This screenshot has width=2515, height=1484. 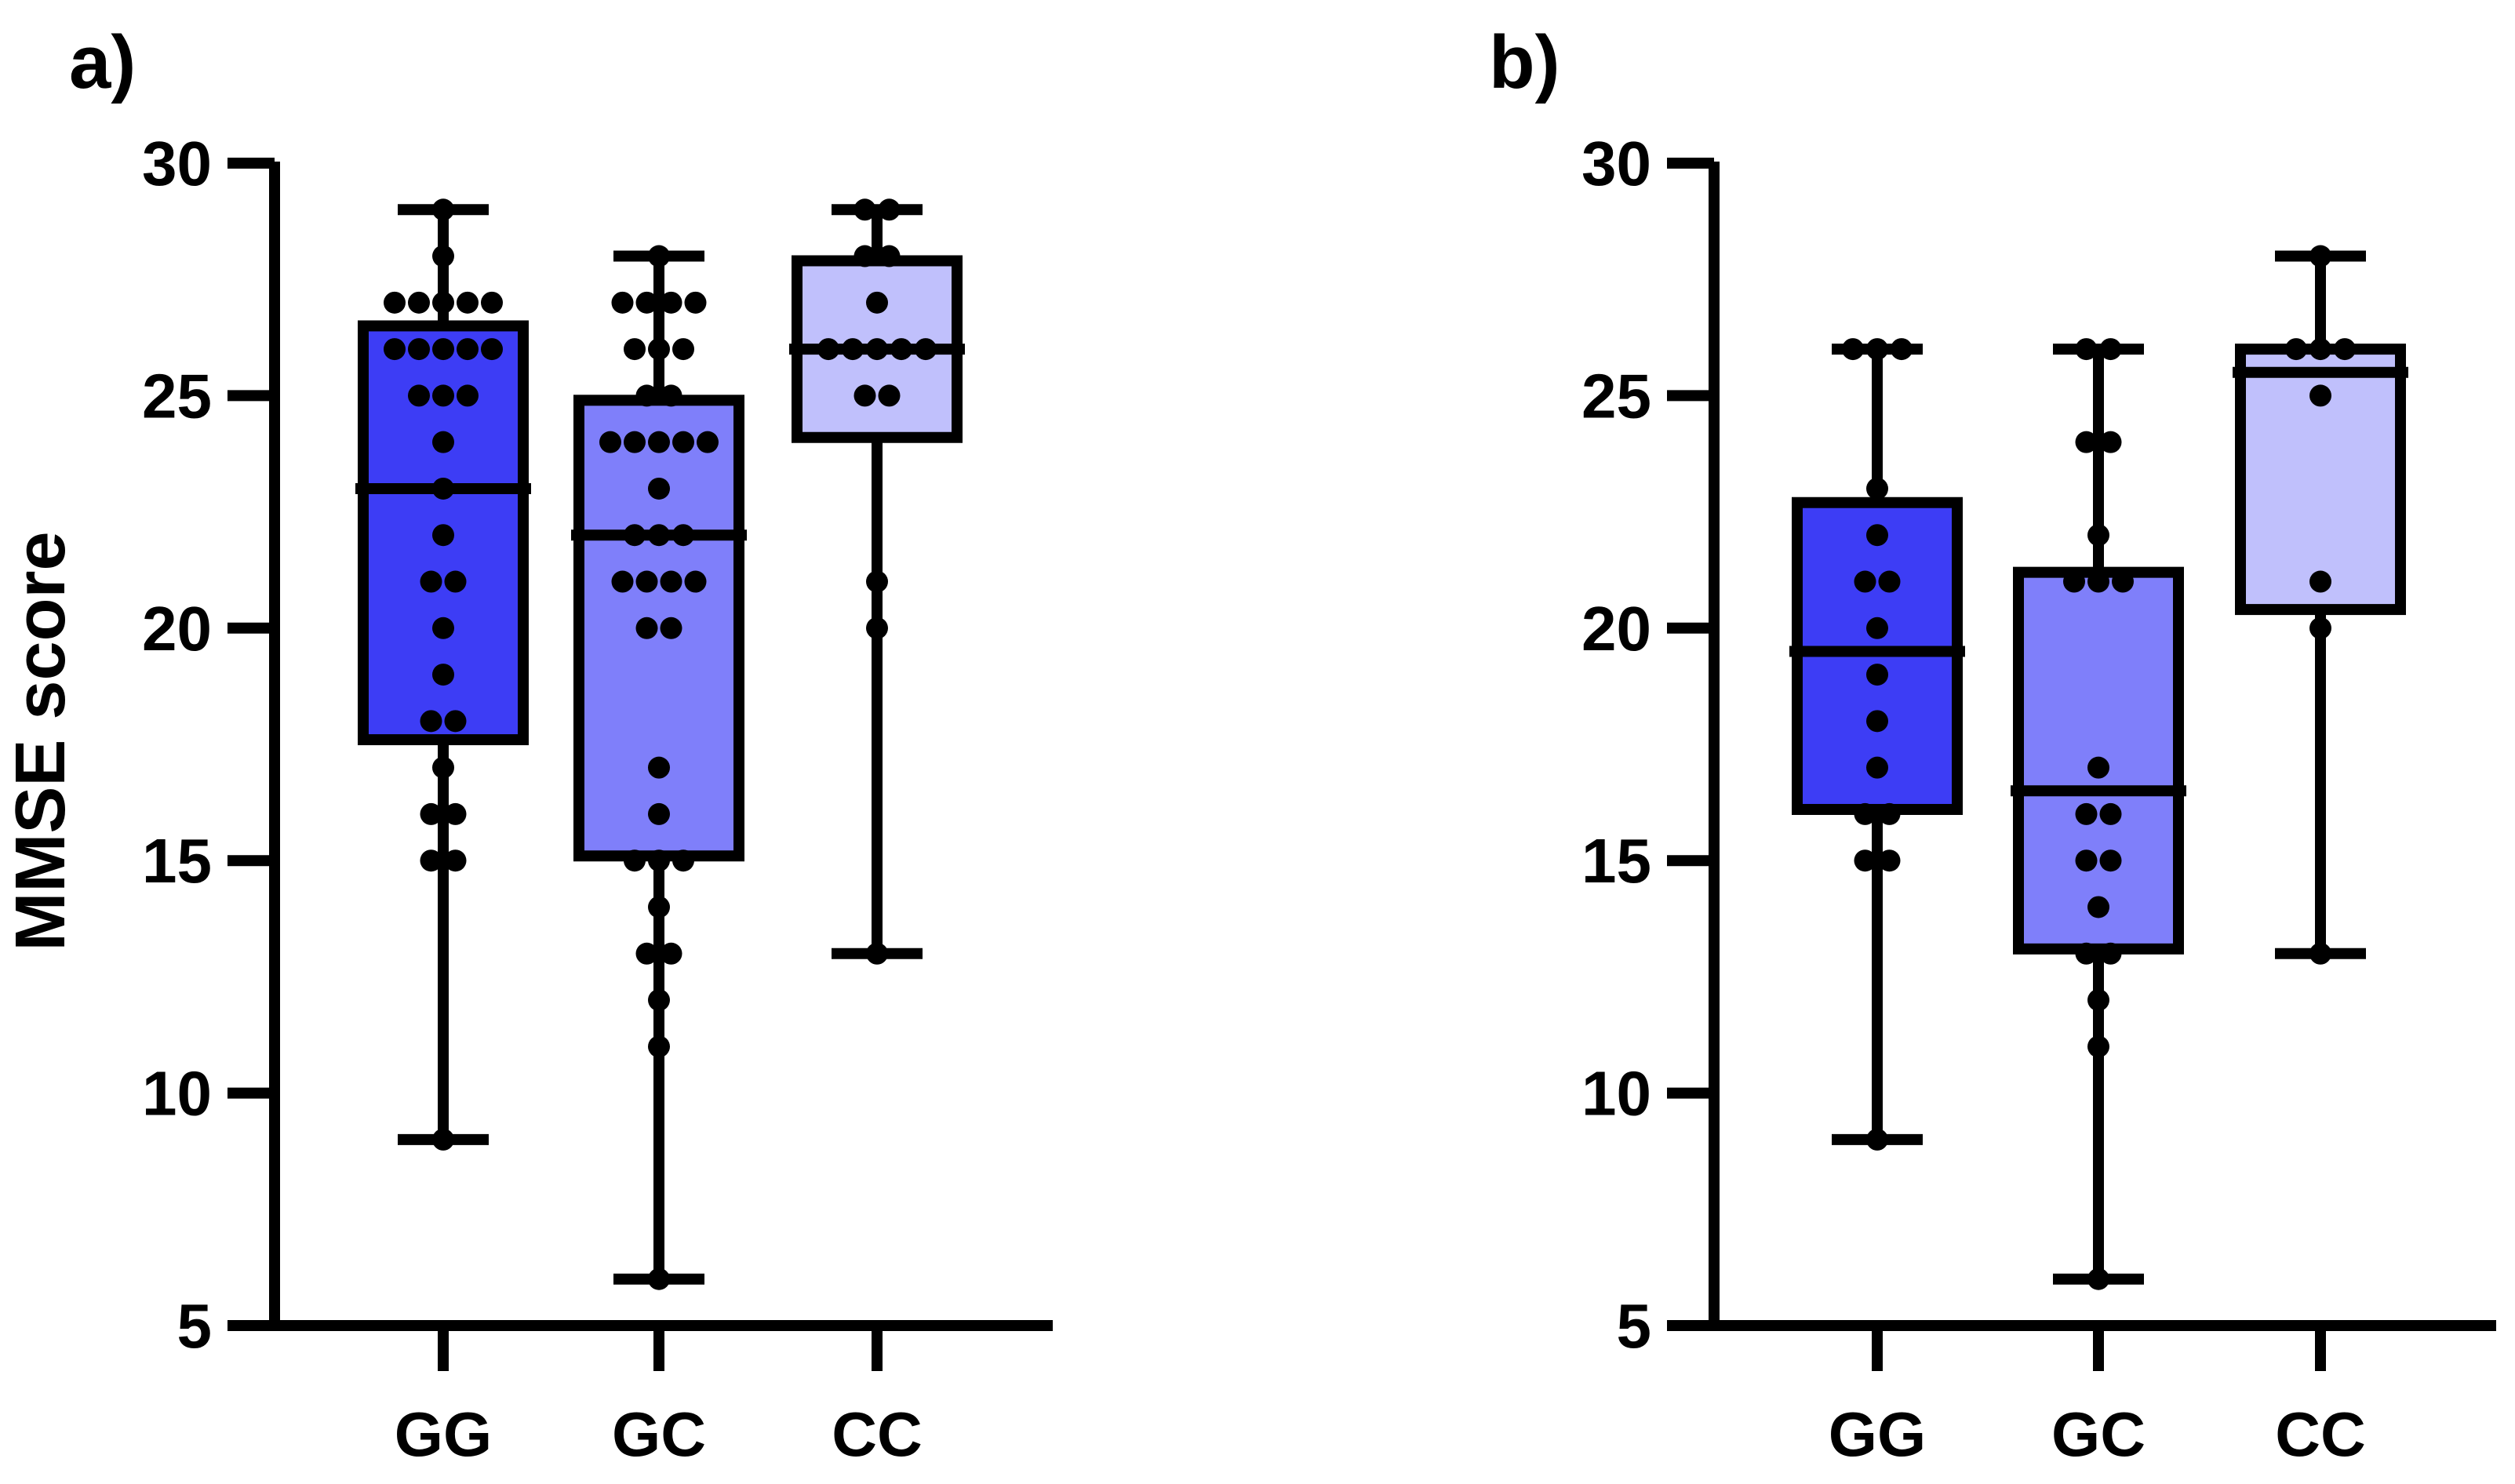 What do you see at coordinates (2098, 1434) in the screenshot?
I see `x-tick-label: GC` at bounding box center [2098, 1434].